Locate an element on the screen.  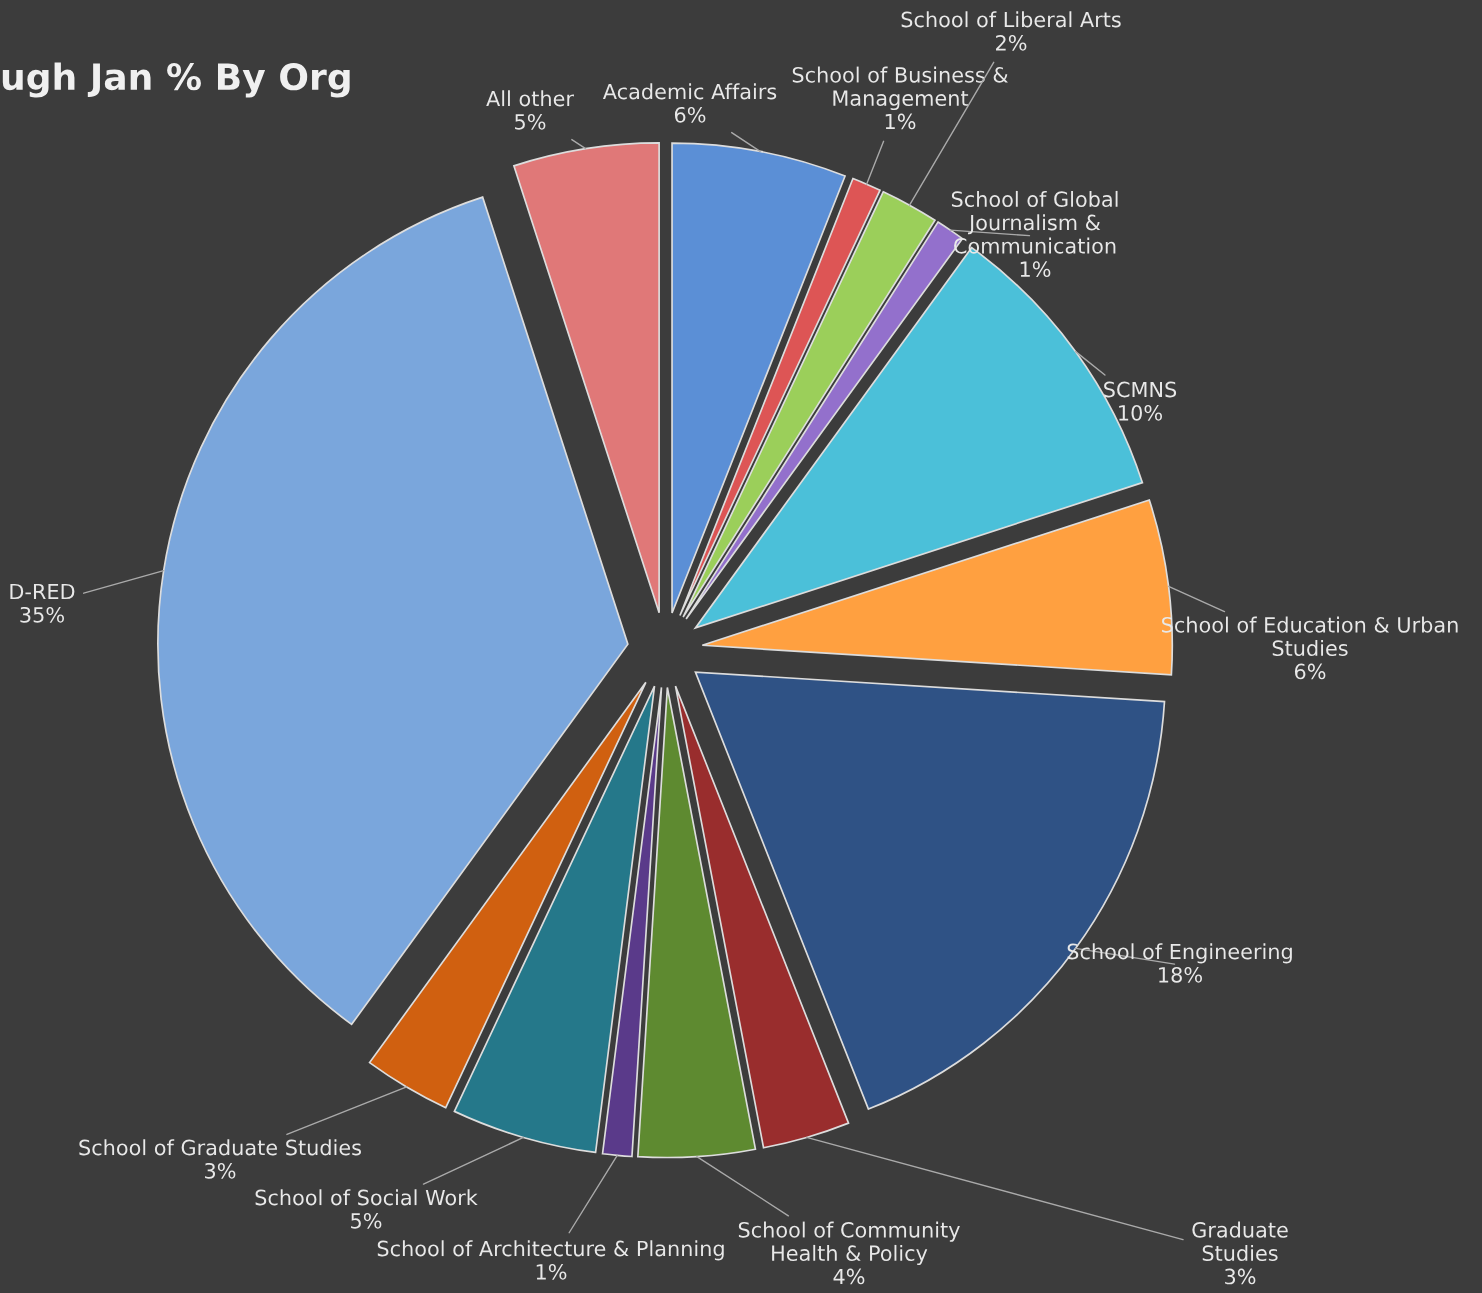
slice-label: School of Liberal Arts is located at coordinates (1011, 19).